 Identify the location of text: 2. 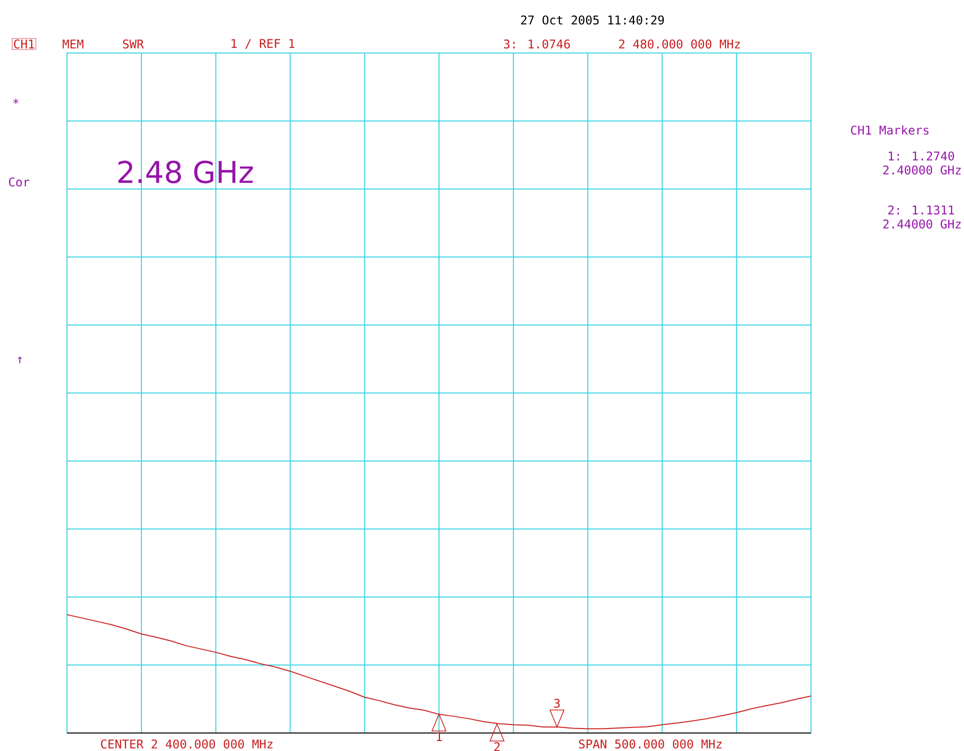
(497, 746).